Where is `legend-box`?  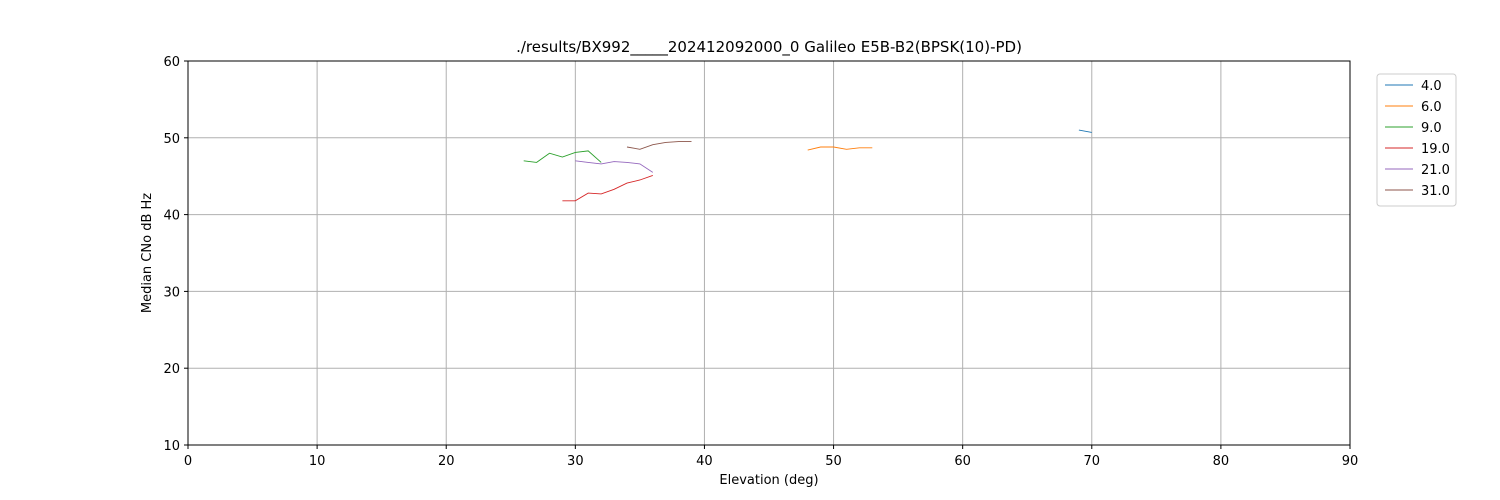
legend-box is located at coordinates (1416, 140).